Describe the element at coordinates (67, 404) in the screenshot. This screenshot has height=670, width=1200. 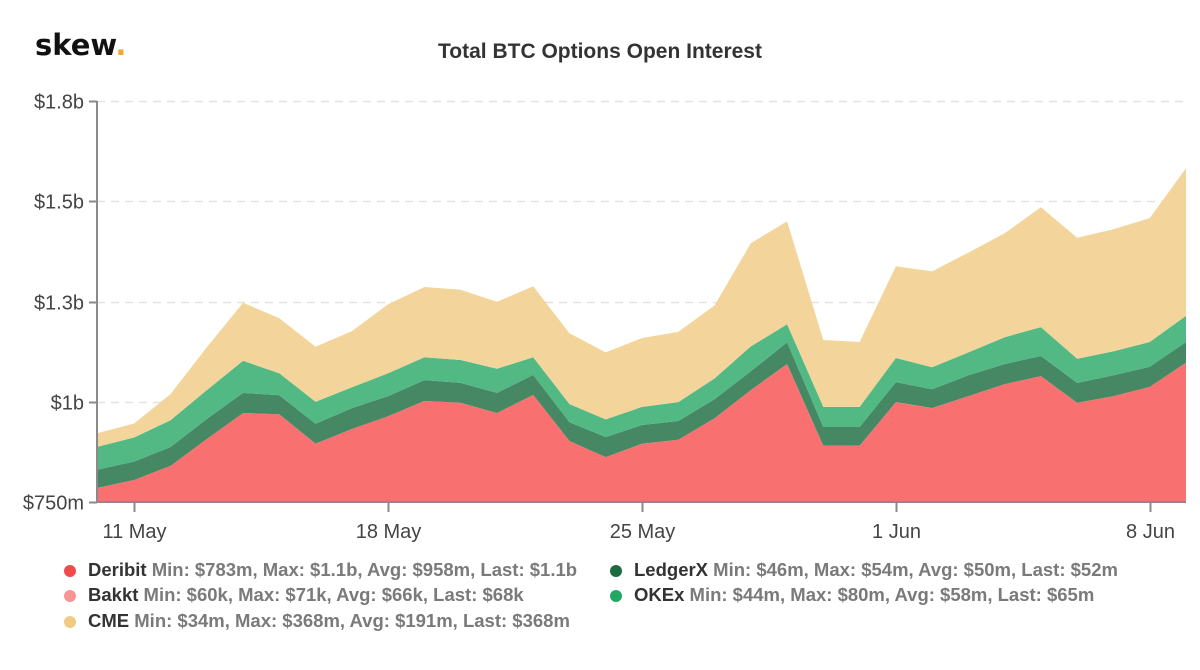
I see `y-tick-label: $1b` at that location.